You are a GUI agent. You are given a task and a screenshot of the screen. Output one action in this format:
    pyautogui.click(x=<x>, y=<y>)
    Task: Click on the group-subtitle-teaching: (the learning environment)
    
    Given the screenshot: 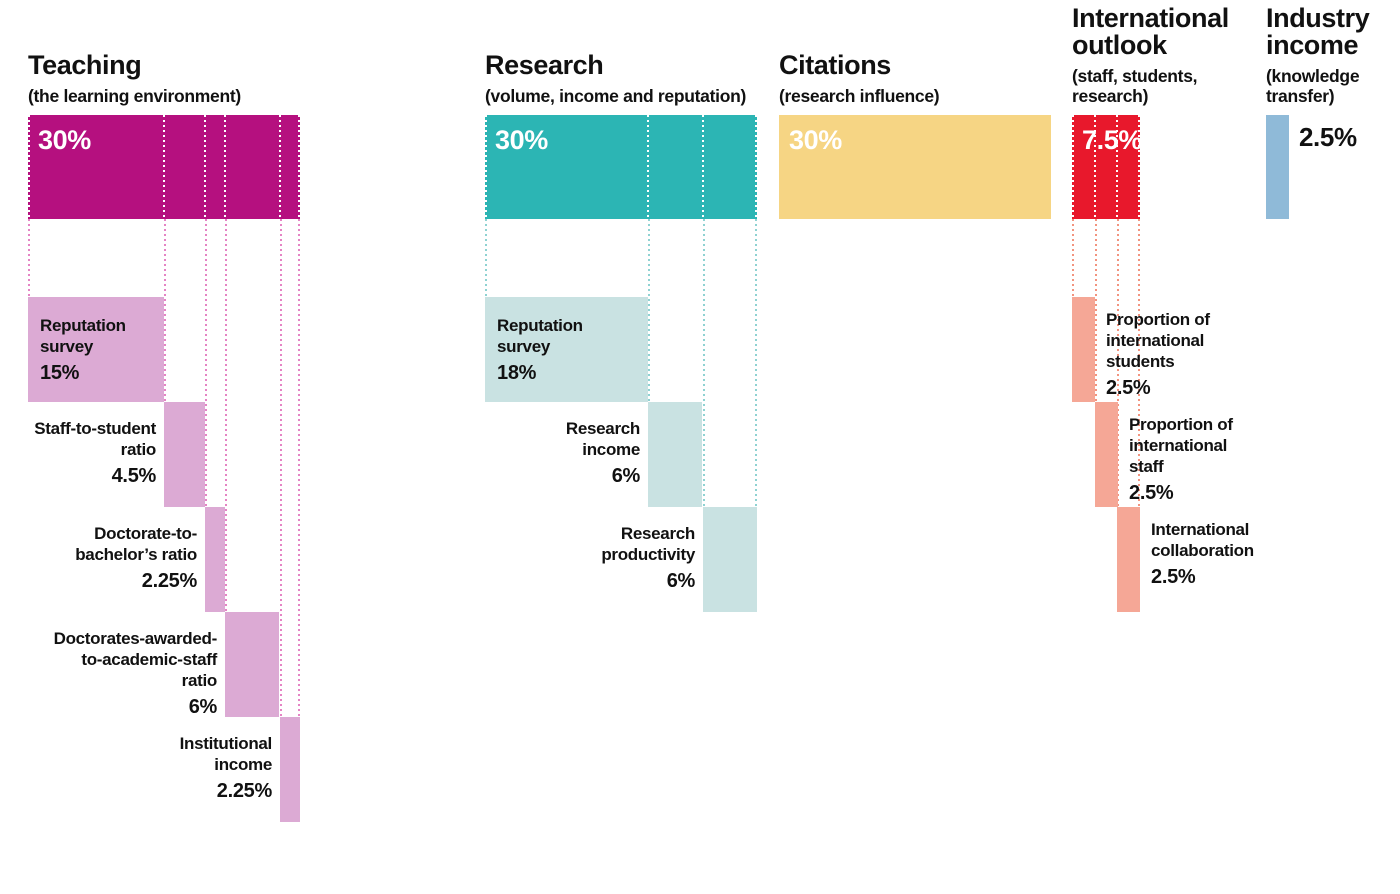 What is the action you would take?
    pyautogui.click(x=134, y=96)
    